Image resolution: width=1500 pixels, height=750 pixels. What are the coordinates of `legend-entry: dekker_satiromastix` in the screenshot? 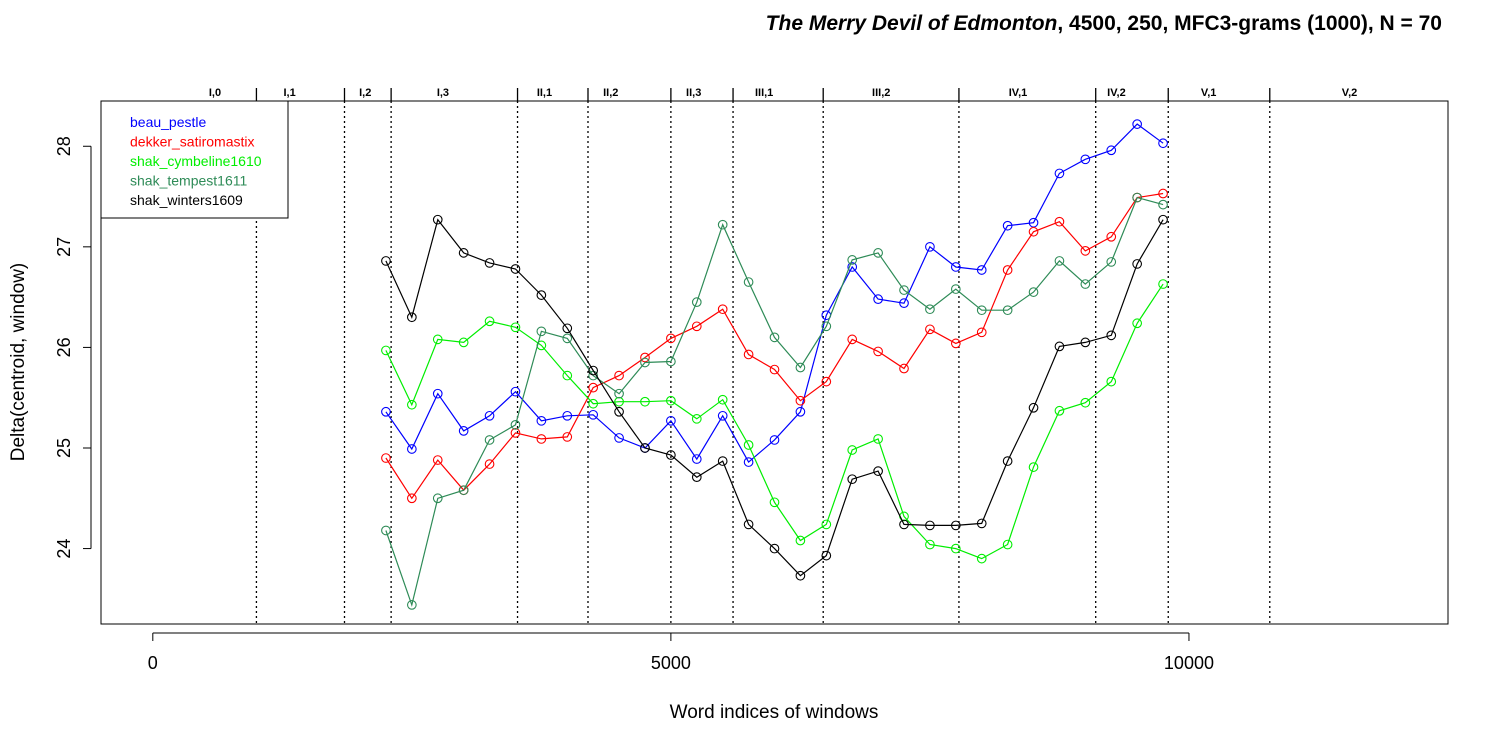 It's located at (192, 142).